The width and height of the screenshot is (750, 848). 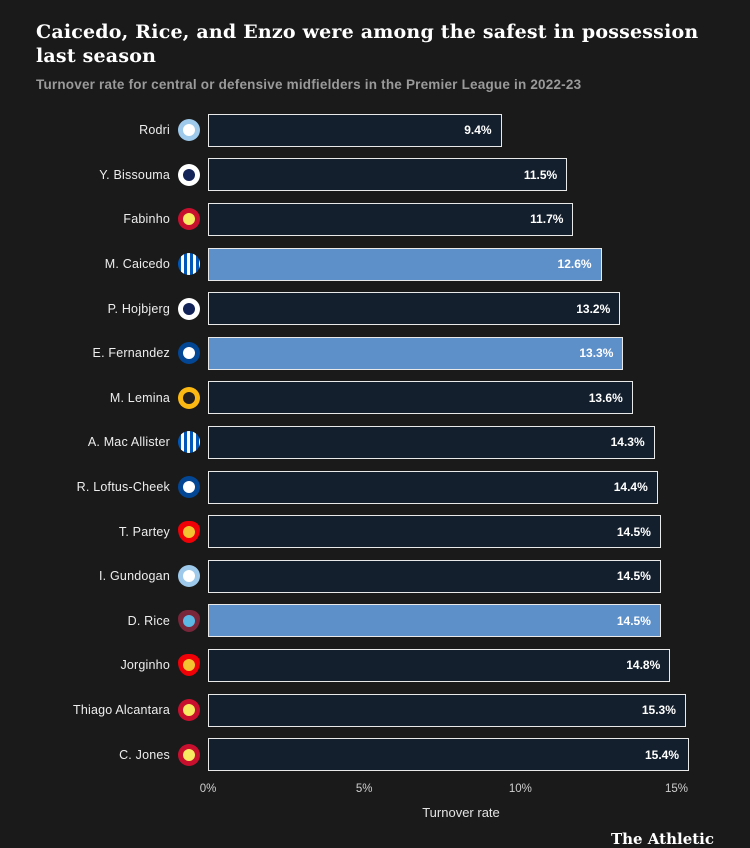 I want to click on player-label: I. Gundogan, so click(x=134, y=576).